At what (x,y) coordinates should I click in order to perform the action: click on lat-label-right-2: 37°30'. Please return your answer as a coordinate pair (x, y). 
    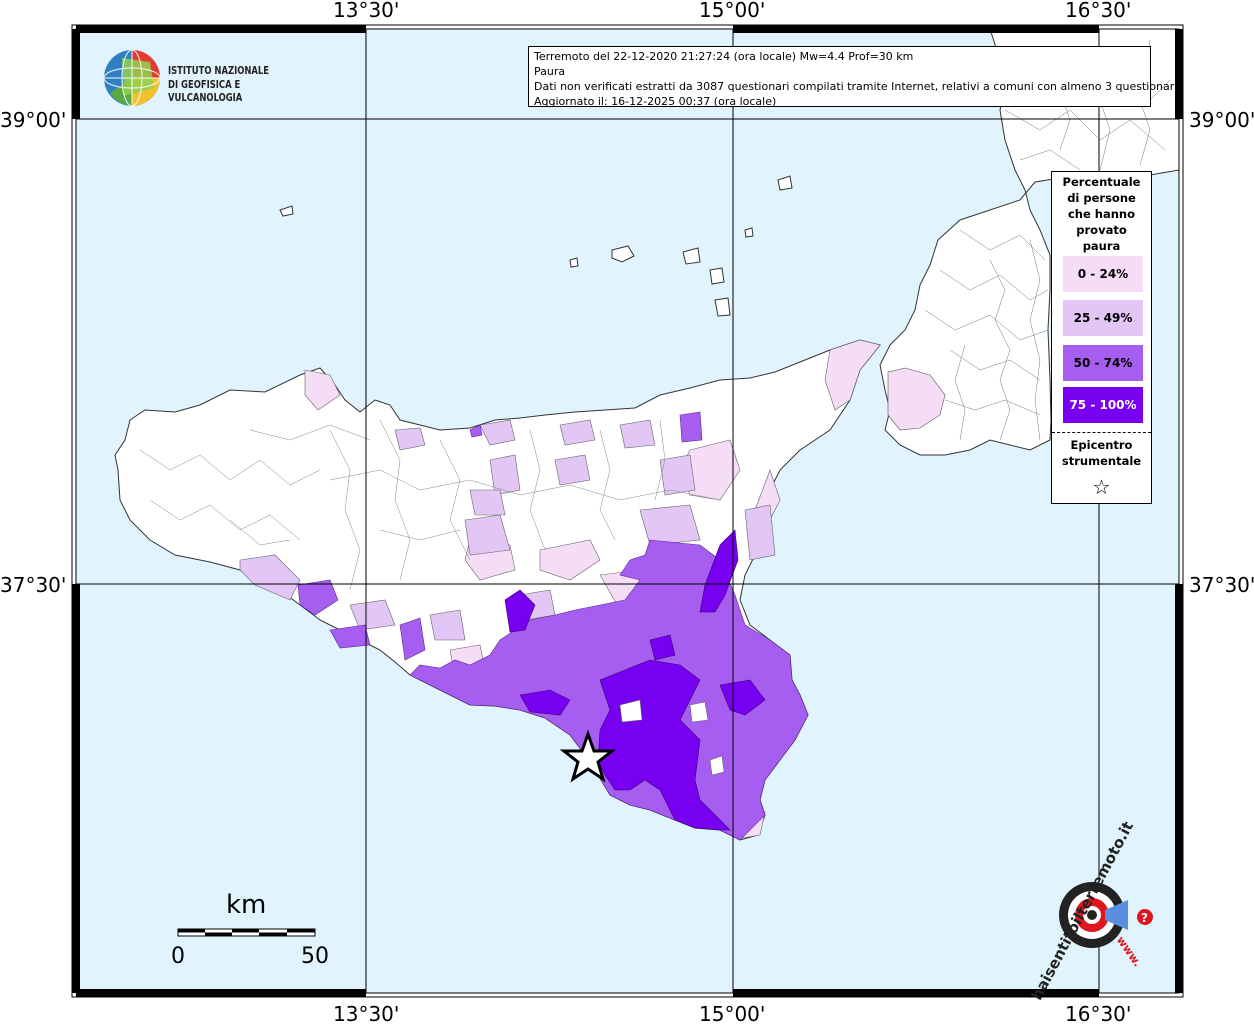
    Looking at the image, I should click on (1221, 585).